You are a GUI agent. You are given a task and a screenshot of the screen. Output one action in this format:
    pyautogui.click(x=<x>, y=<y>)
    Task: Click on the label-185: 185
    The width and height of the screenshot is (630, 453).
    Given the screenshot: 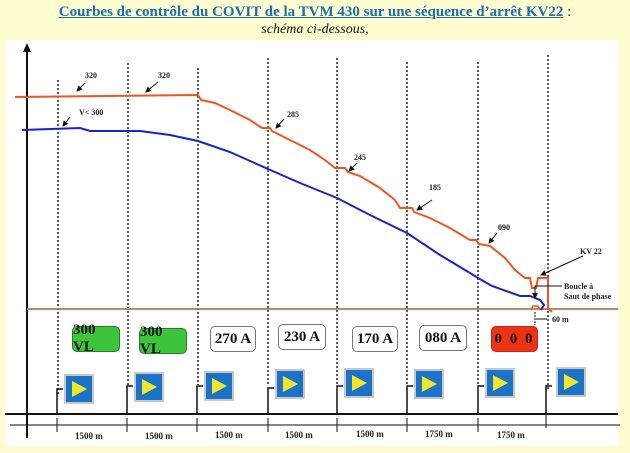 What is the action you would take?
    pyautogui.click(x=435, y=187)
    